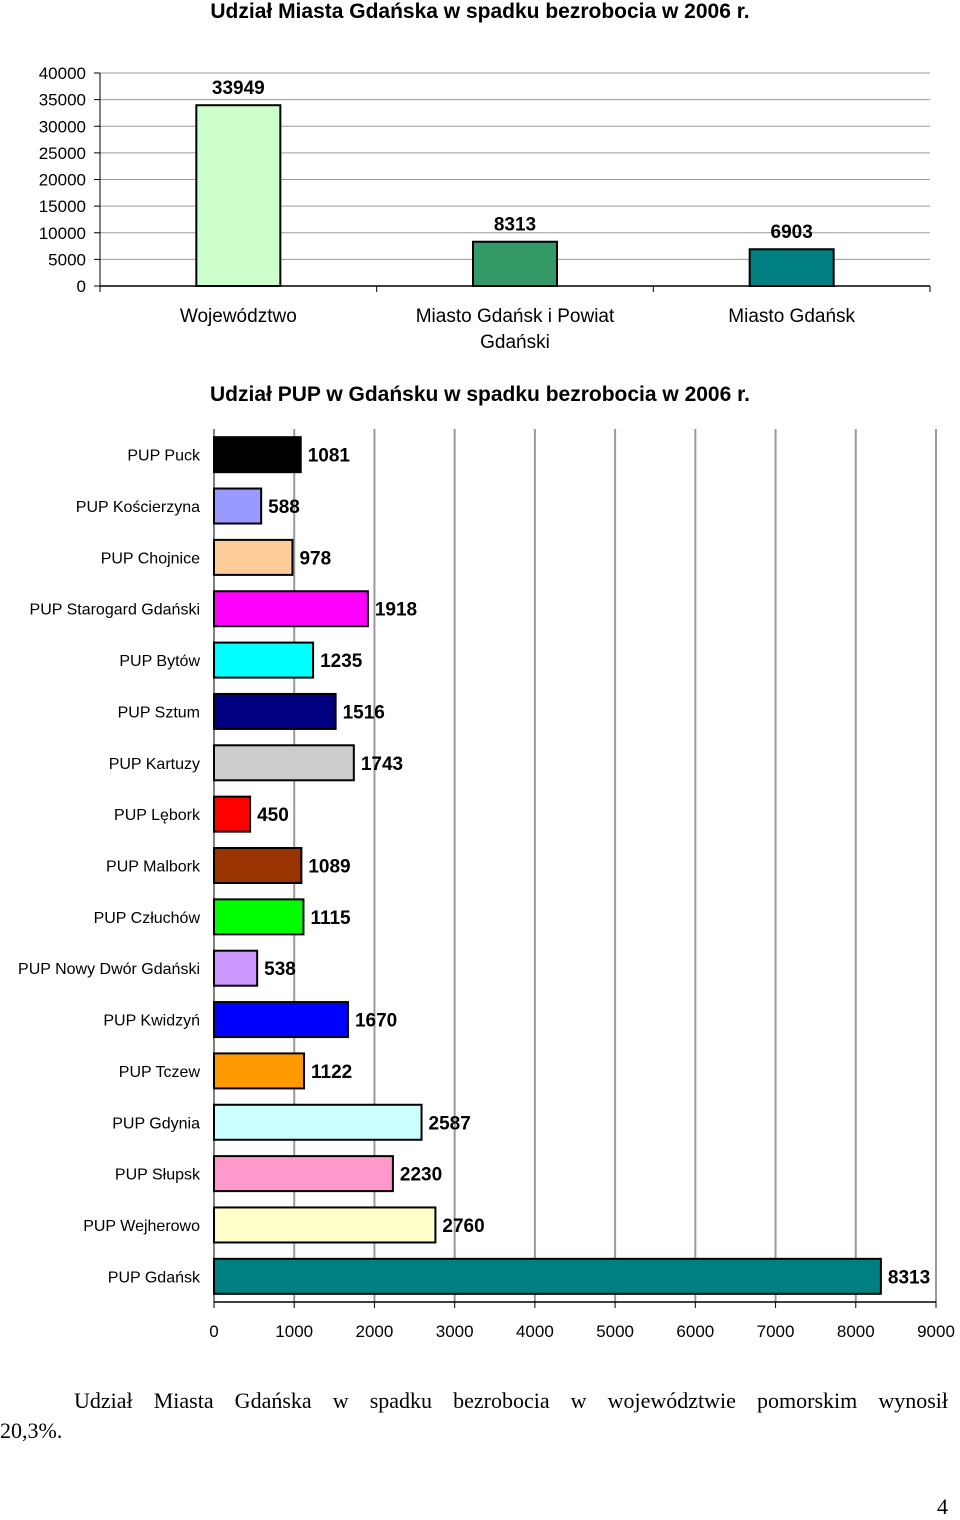 This screenshot has width=960, height=1520. What do you see at coordinates (81, 286) in the screenshot?
I see `y-tick-label-0: 0` at bounding box center [81, 286].